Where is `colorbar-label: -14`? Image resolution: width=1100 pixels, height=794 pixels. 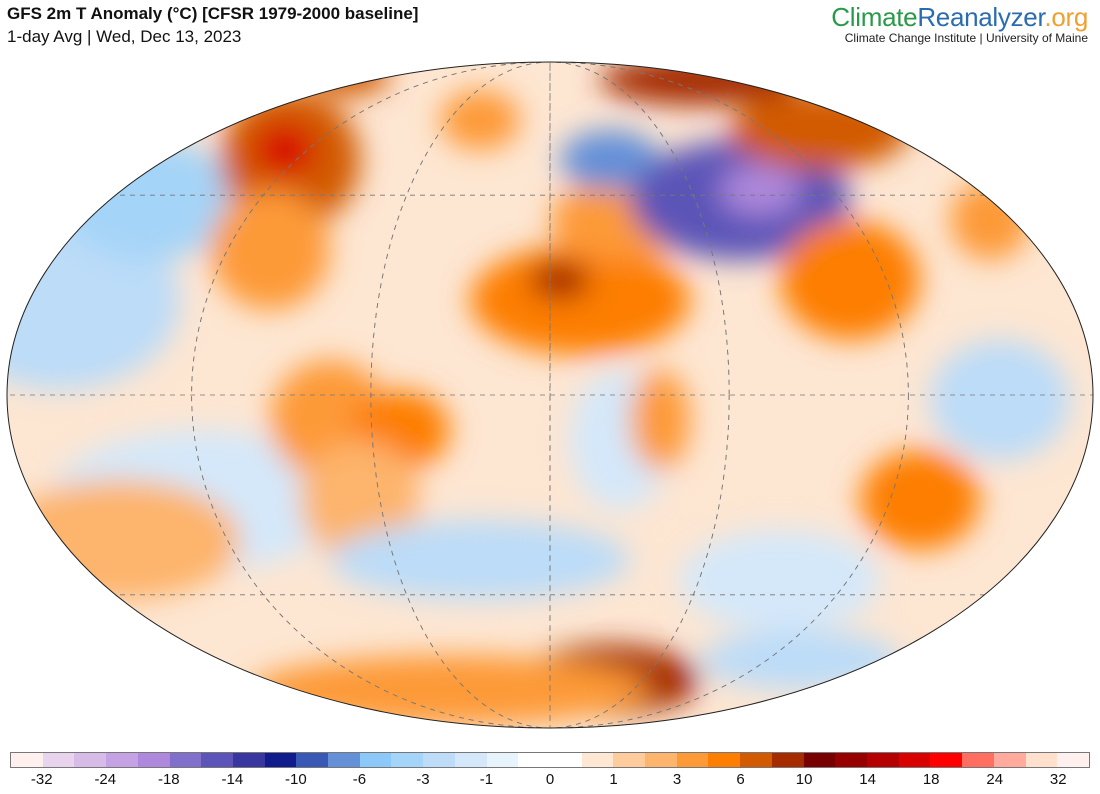 colorbar-label: -14 is located at coordinates (232, 779).